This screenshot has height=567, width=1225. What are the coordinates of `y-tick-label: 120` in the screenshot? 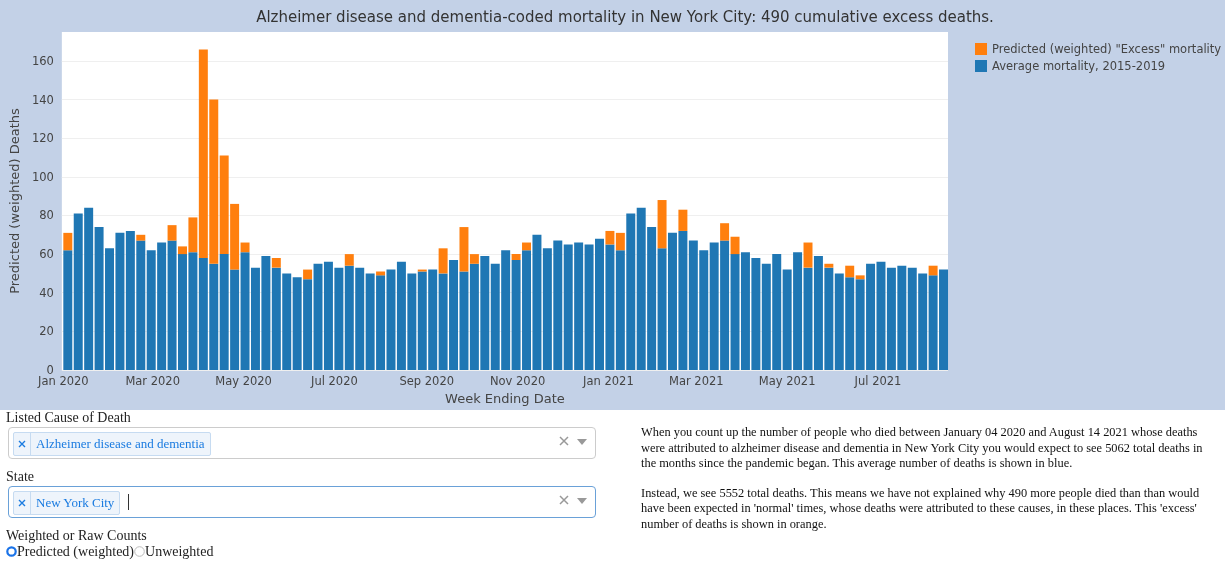 It's located at (42, 138).